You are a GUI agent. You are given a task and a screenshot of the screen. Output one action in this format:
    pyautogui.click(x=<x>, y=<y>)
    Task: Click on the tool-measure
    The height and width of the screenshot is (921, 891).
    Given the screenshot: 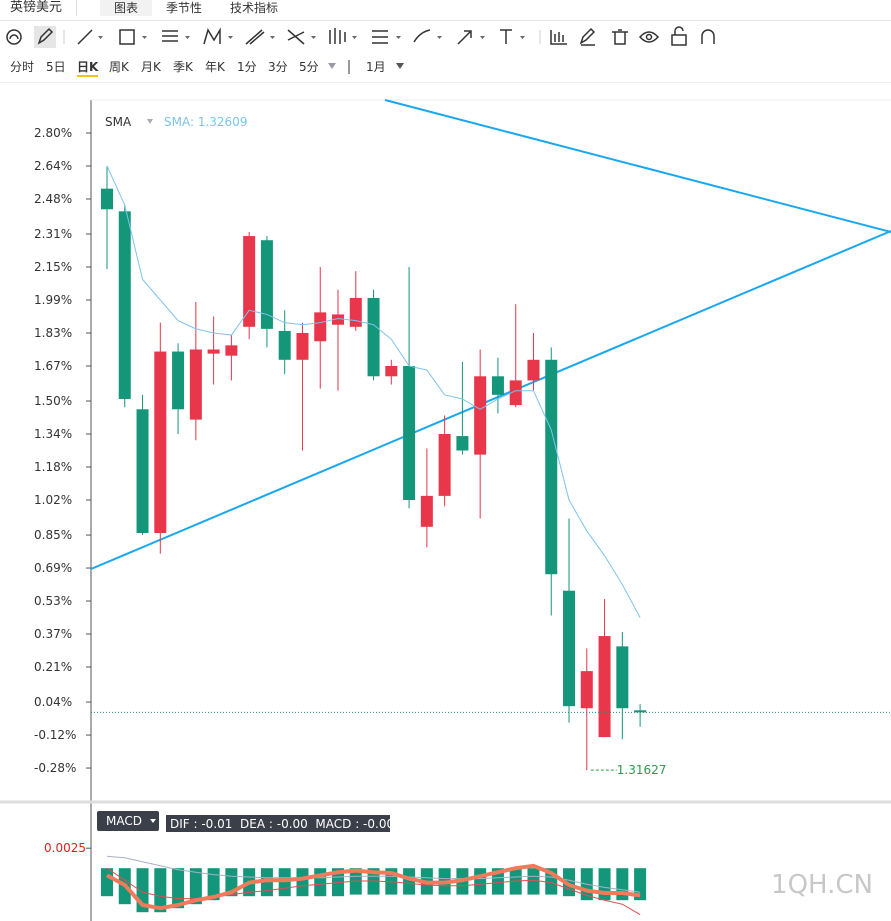 What is the action you would take?
    pyautogui.click(x=386, y=37)
    